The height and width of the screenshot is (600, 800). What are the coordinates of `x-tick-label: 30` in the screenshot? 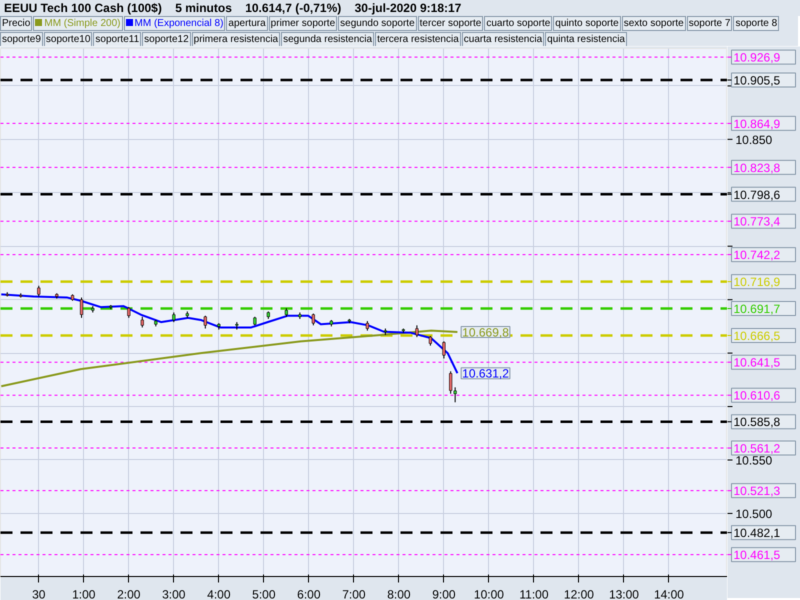 It's located at (39, 594).